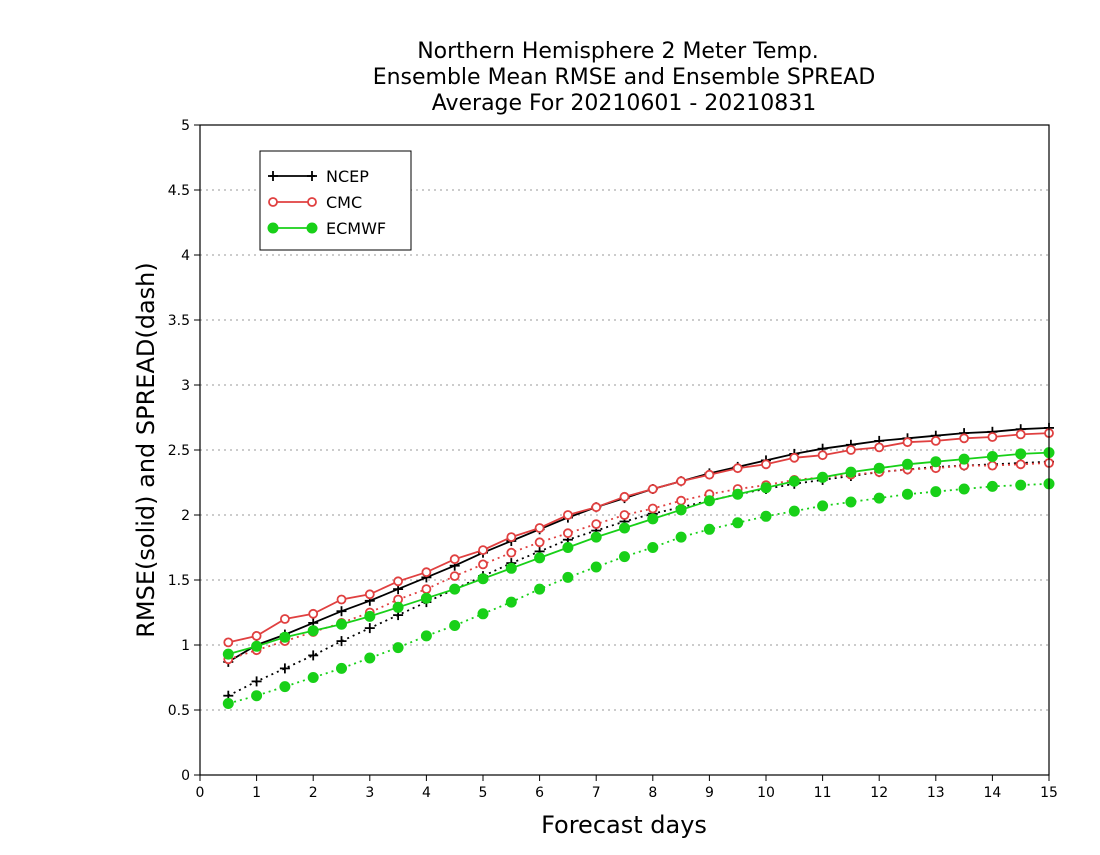  Describe the element at coordinates (185, 776) in the screenshot. I see `y-tick-label: 0` at that location.